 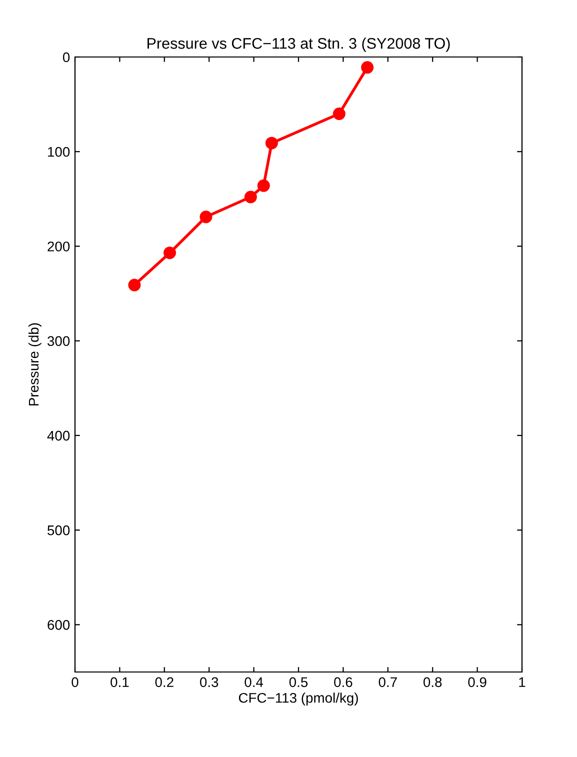 I want to click on x-tick-label: 0.4, so click(x=254, y=682).